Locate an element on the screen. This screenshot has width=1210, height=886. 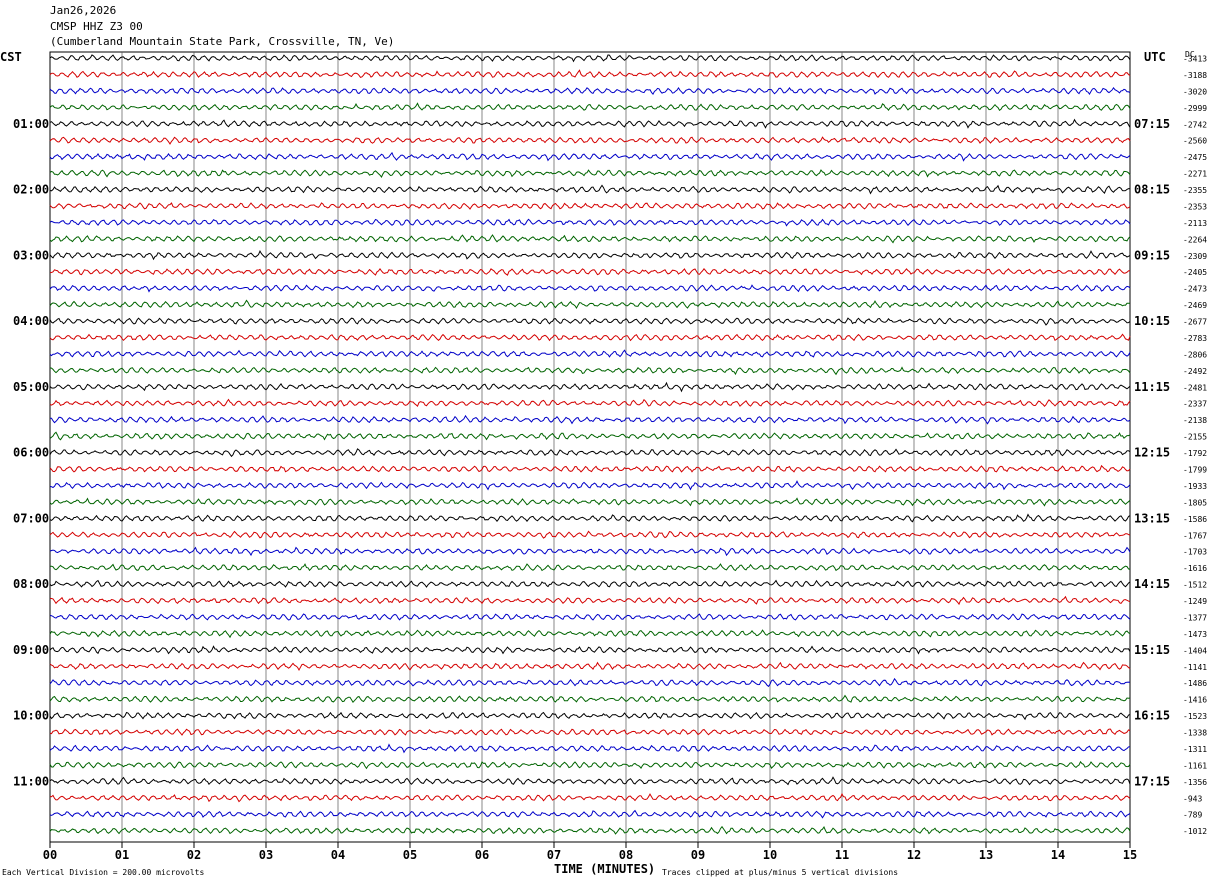
dc-offset-label: -943 is located at coordinates (1192, 798).